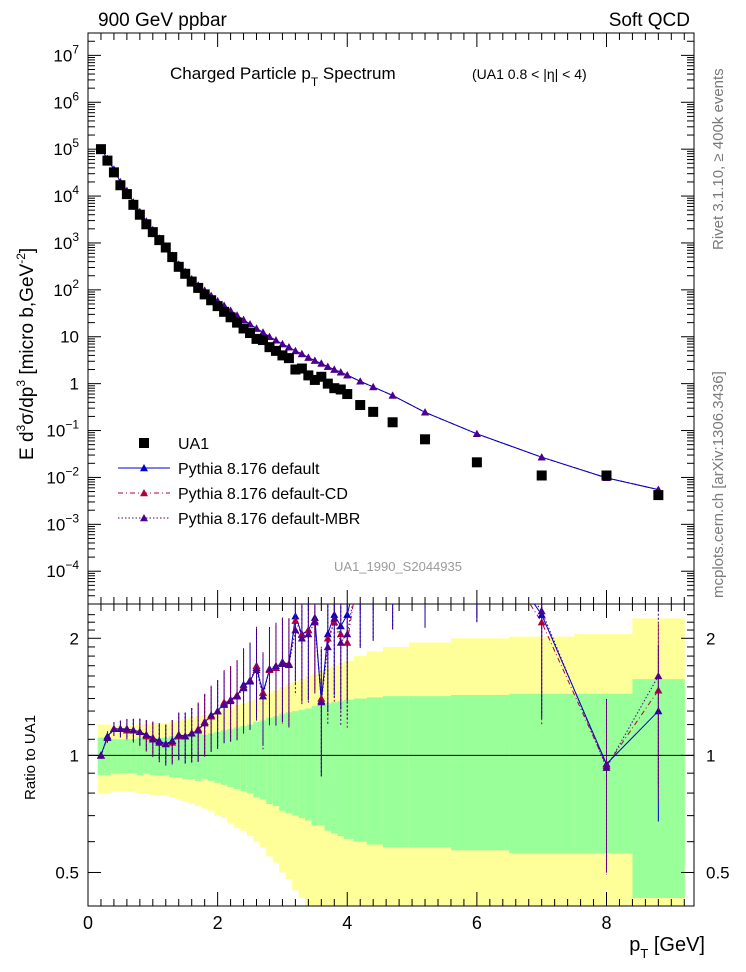 The height and width of the screenshot is (972, 746). What do you see at coordinates (193, 444) in the screenshot?
I see `legend-label: UA1` at bounding box center [193, 444].